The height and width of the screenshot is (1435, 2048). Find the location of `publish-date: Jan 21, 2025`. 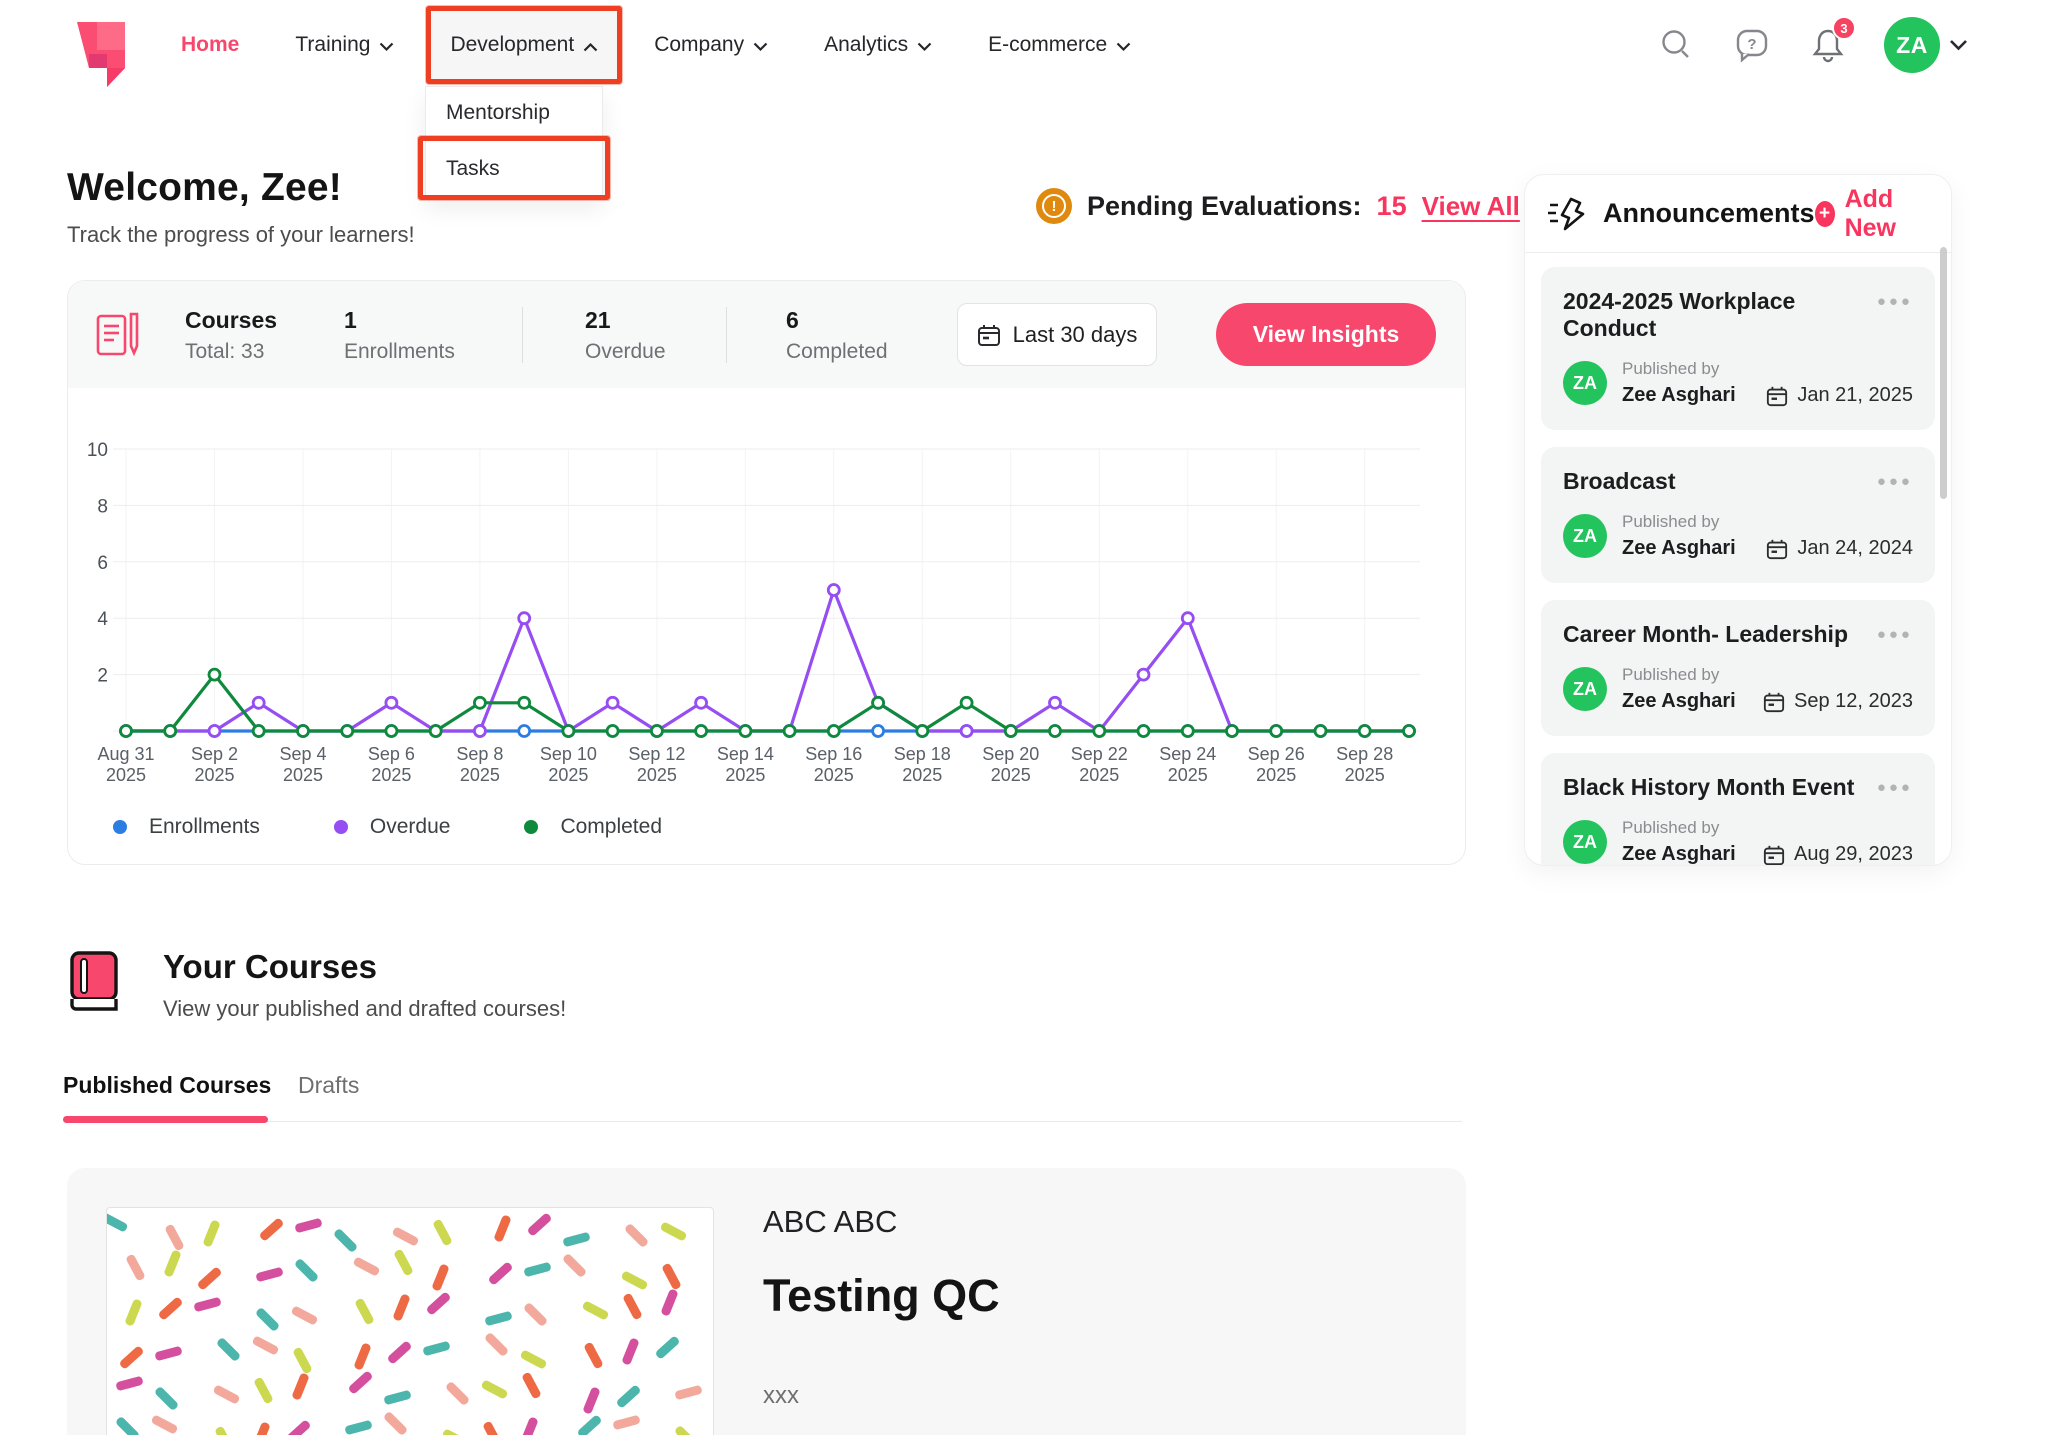

publish-date: Jan 21, 2025 is located at coordinates (1839, 395).